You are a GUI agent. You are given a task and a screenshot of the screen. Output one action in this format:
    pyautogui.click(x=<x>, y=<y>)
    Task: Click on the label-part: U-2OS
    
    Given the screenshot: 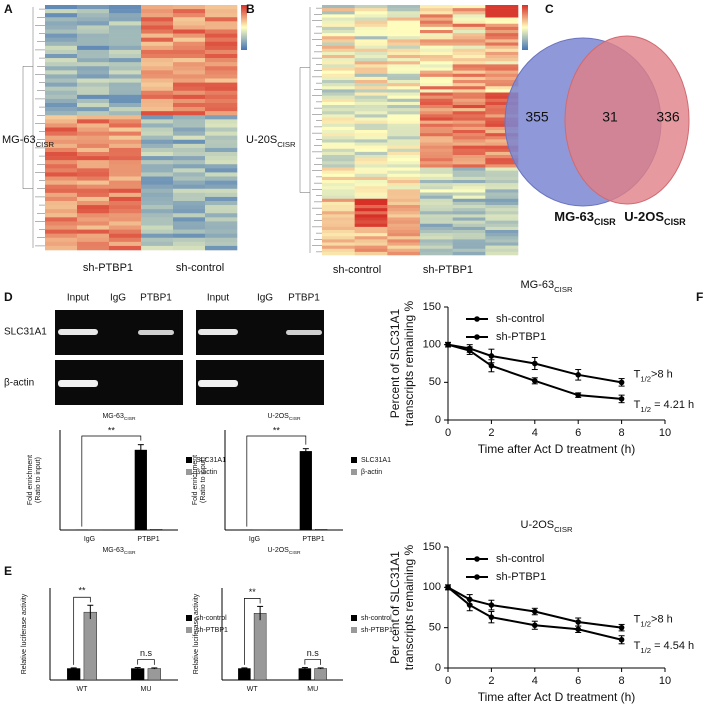 What is the action you would take?
    pyautogui.click(x=538, y=525)
    